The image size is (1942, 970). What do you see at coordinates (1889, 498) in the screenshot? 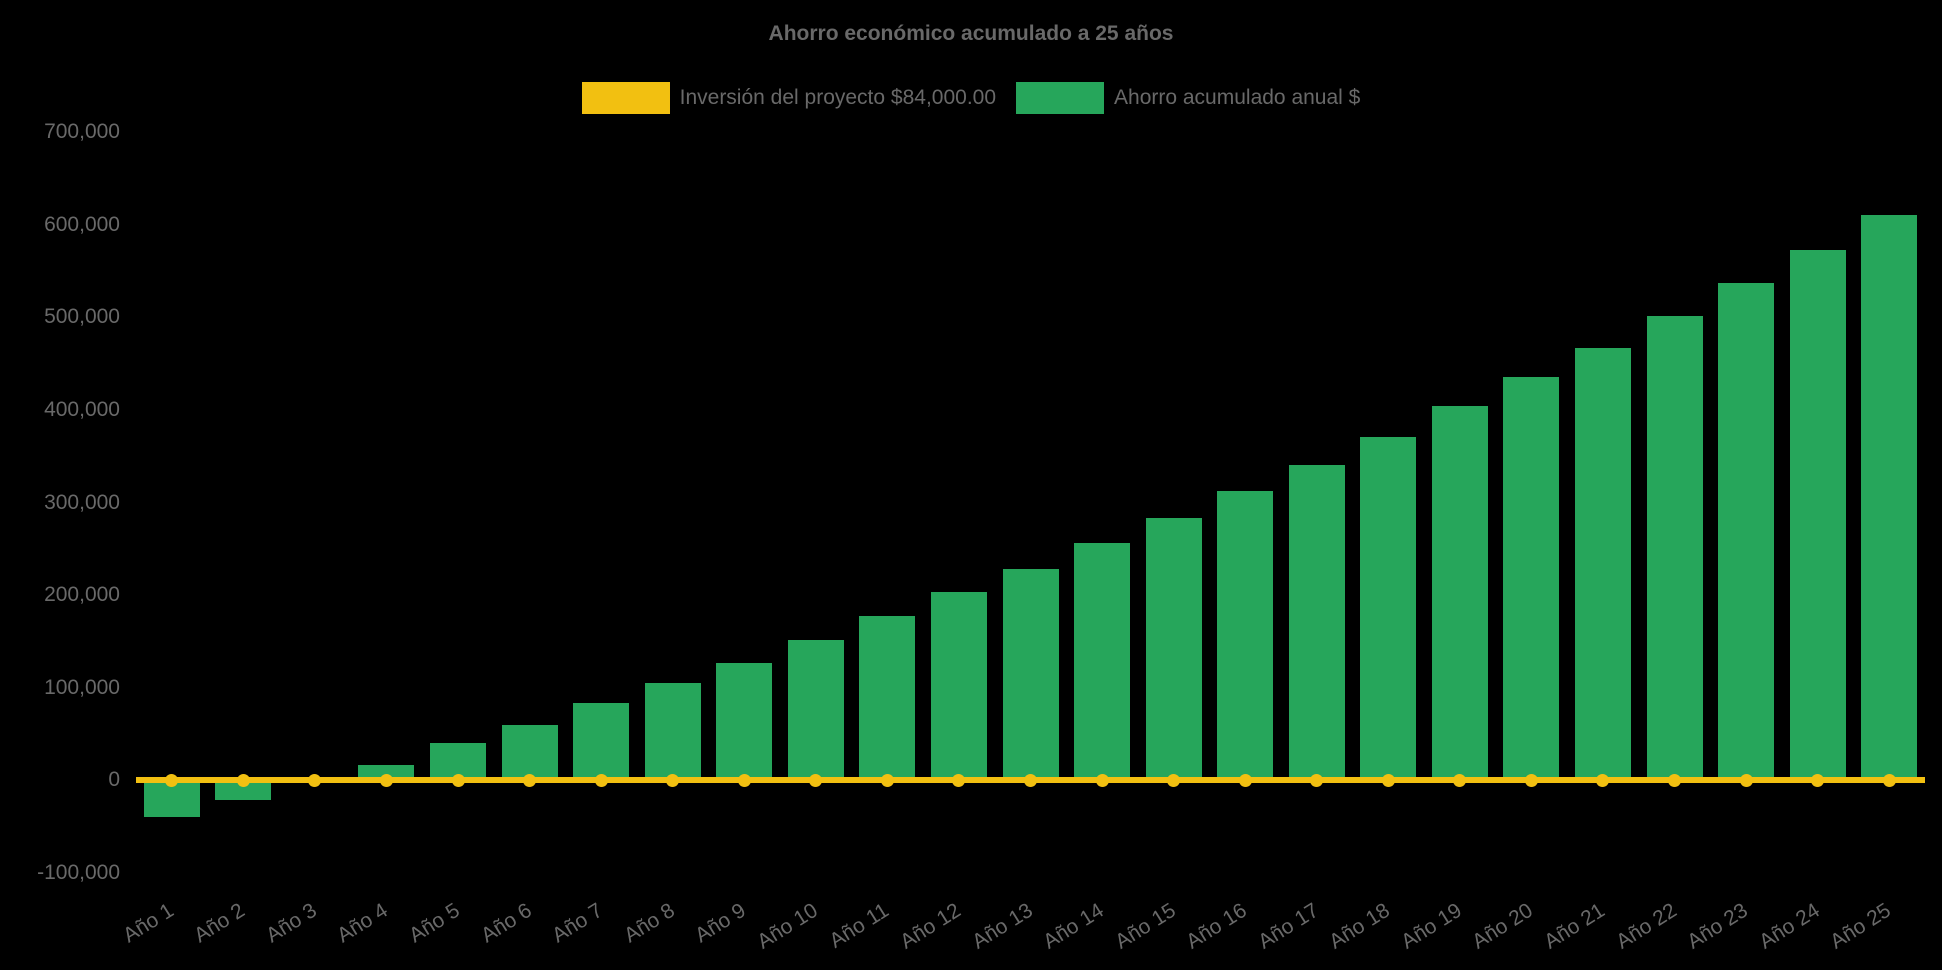
I see `bar-año-25` at bounding box center [1889, 498].